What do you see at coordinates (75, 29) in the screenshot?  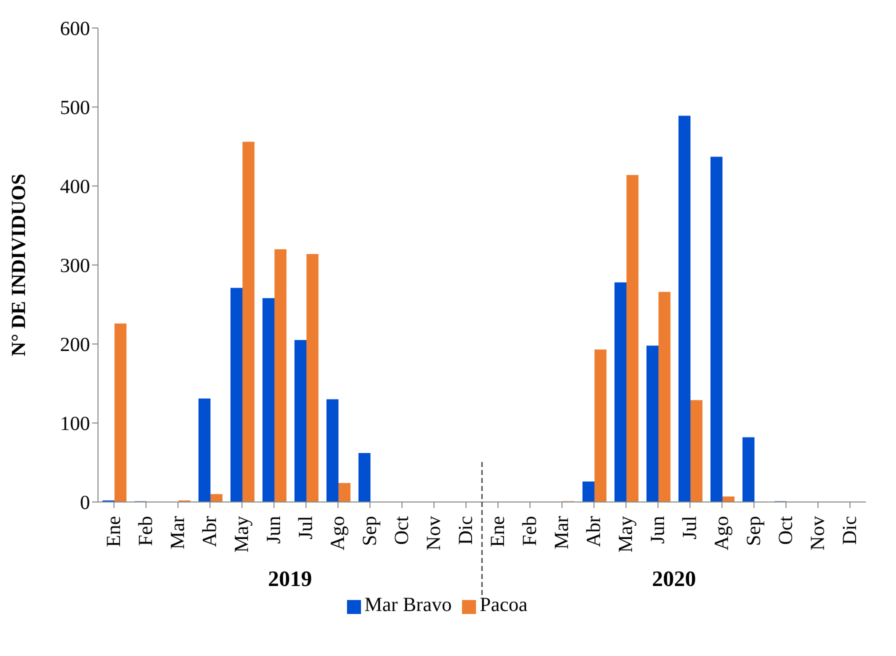 I see `y-tick-label: 600` at bounding box center [75, 29].